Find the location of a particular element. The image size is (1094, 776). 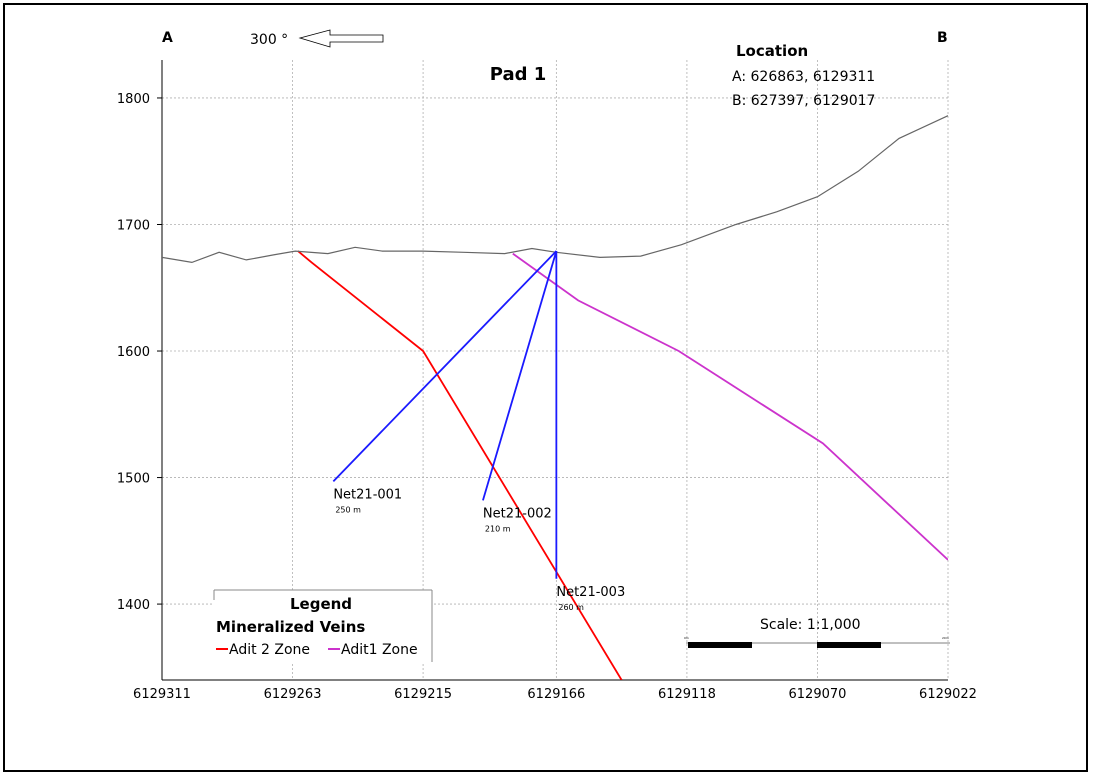

drillhole-length: 250 m is located at coordinates (348, 509).